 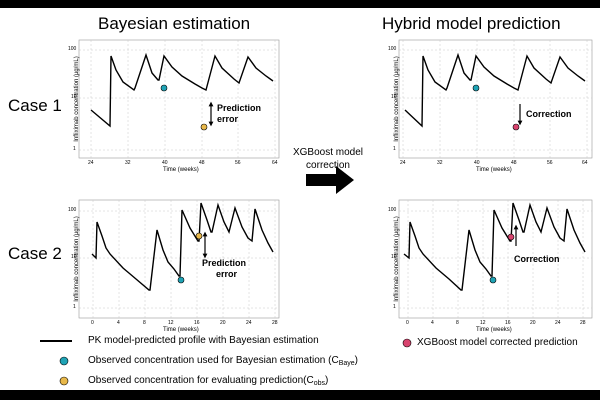 What do you see at coordinates (407, 343) in the screenshot?
I see `legend-xgboost-dot-icon` at bounding box center [407, 343].